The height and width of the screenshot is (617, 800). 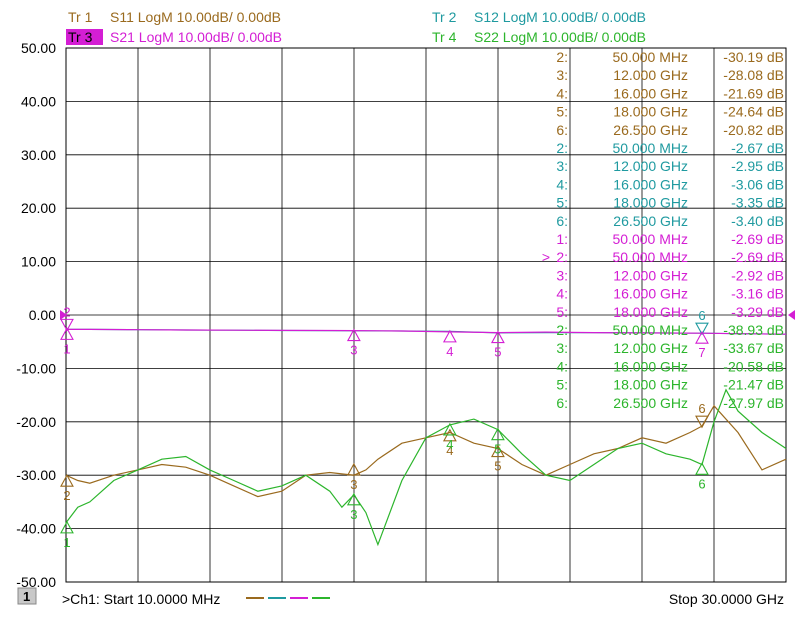 What do you see at coordinates (141, 599) in the screenshot?
I see `start-frequency: >Ch1: Start 10.0000 MHz` at bounding box center [141, 599].